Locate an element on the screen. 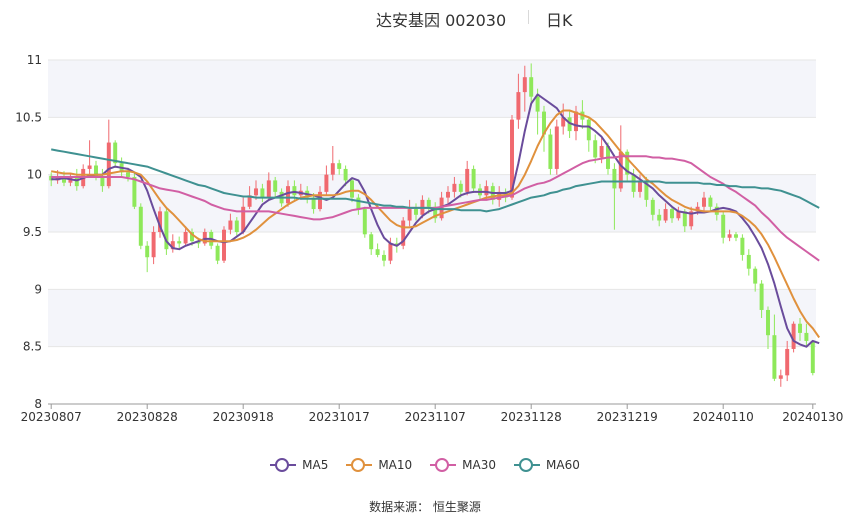 The height and width of the screenshot is (517, 850). legend-marker-ma30 is located at coordinates (443, 465).